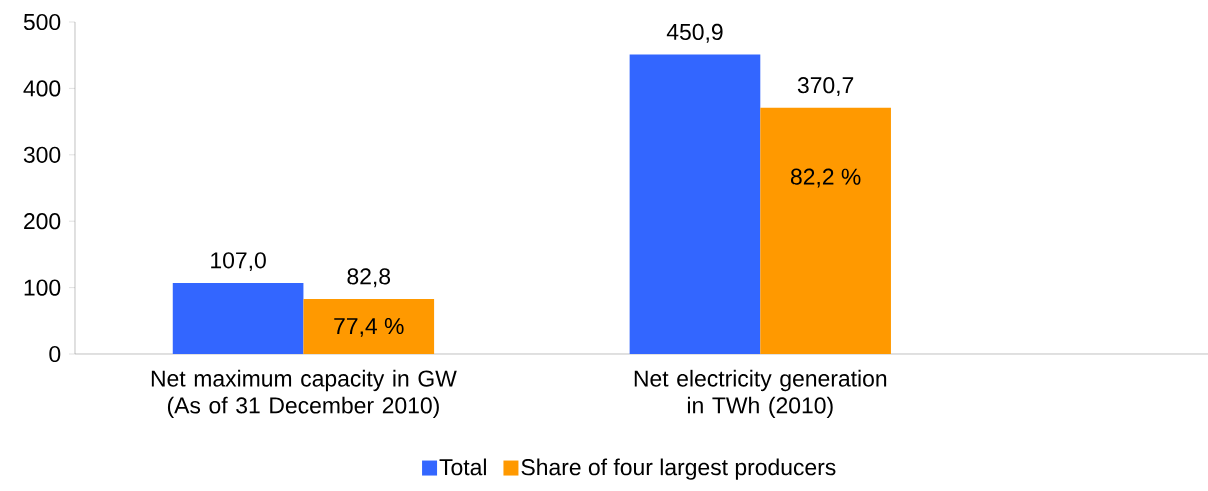 This screenshot has height=491, width=1208. I want to click on y-tick-label: 300, so click(42, 154).